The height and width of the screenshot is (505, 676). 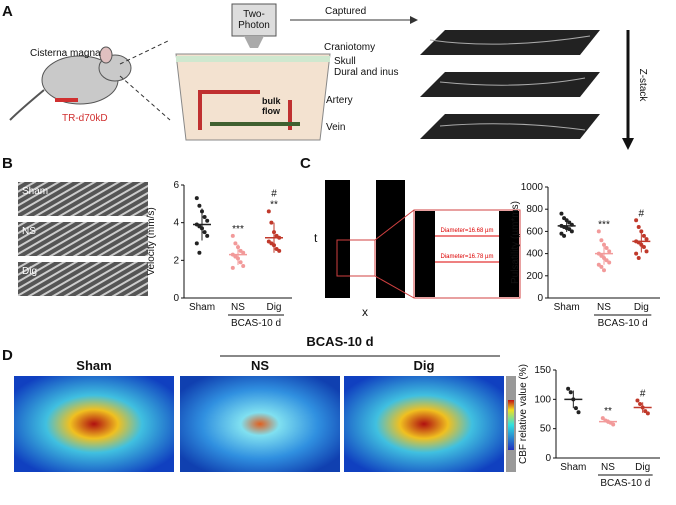 I want to click on objective, so click(x=254, y=42).